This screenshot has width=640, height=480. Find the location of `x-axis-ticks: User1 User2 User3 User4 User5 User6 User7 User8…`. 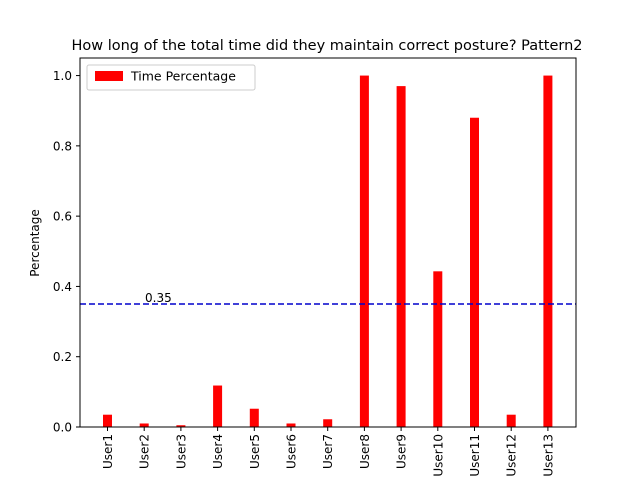

x-axis-ticks: User1 User2 User3 User4 User5 User6 User7 User8… is located at coordinates (328, 452).